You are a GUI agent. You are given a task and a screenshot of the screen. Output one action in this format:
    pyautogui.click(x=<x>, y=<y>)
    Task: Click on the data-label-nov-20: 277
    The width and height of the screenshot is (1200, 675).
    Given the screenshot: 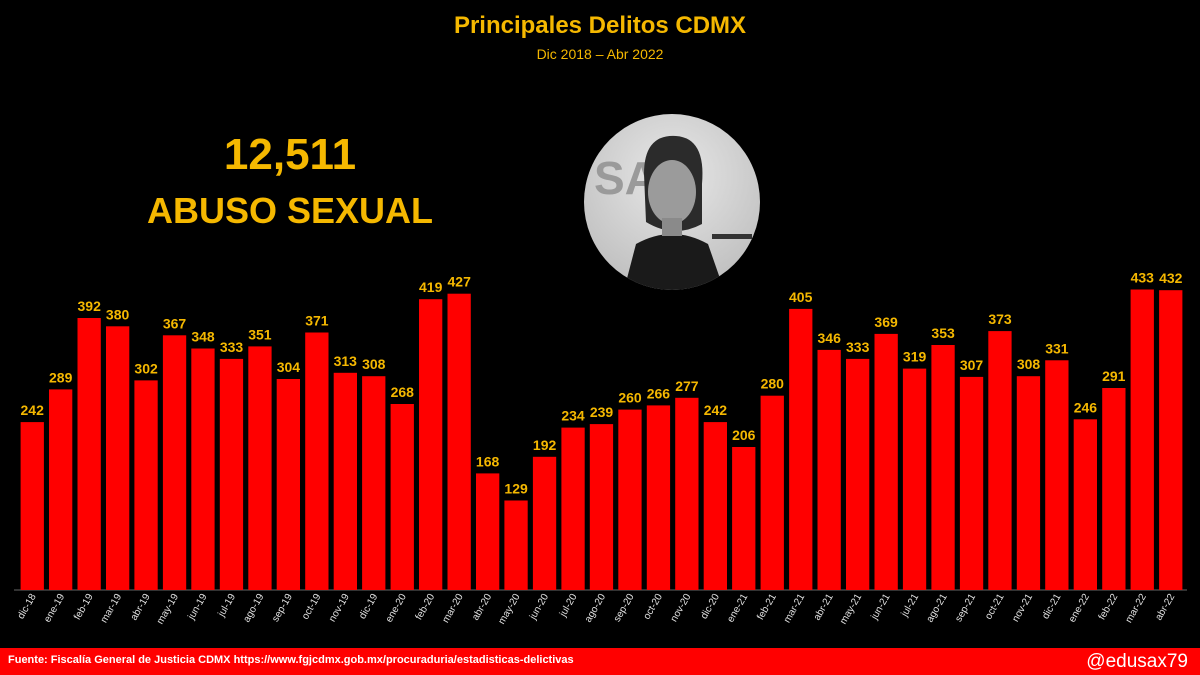 What is the action you would take?
    pyautogui.click(x=687, y=386)
    